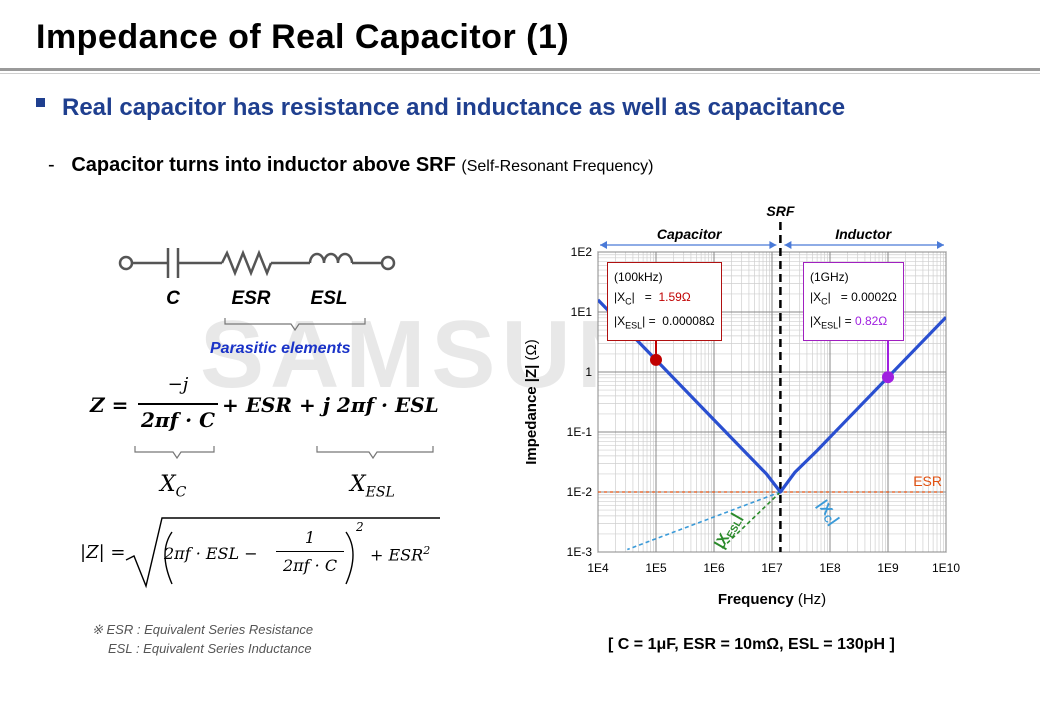 Image resolution: width=1040 pixels, height=720 pixels. I want to click on sqrt-symbol, so click(282, 553).